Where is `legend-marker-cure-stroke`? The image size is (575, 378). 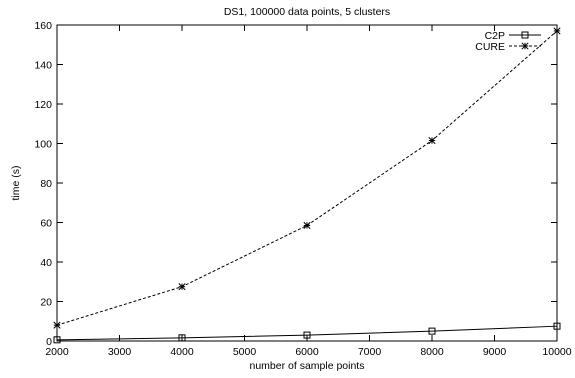
legend-marker-cure-stroke is located at coordinates (525, 46).